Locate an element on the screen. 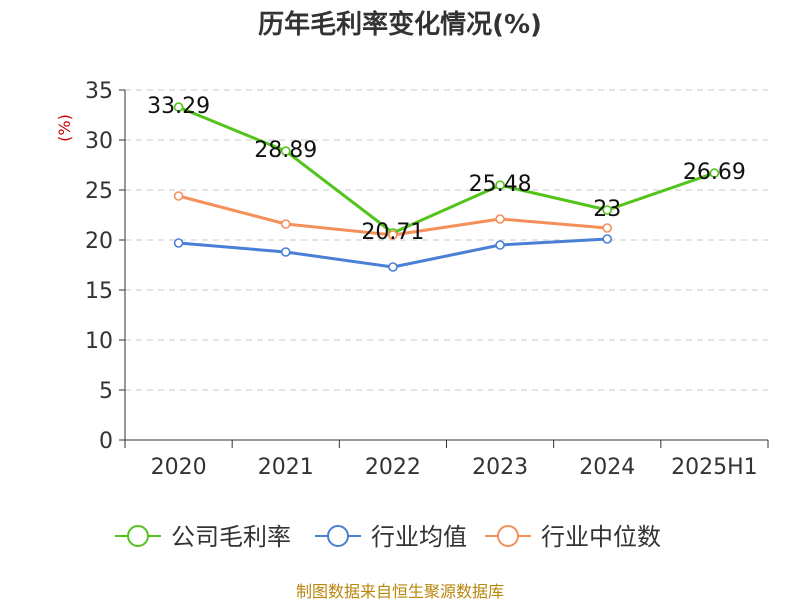  x-tick-label: 2023 is located at coordinates (500, 467).